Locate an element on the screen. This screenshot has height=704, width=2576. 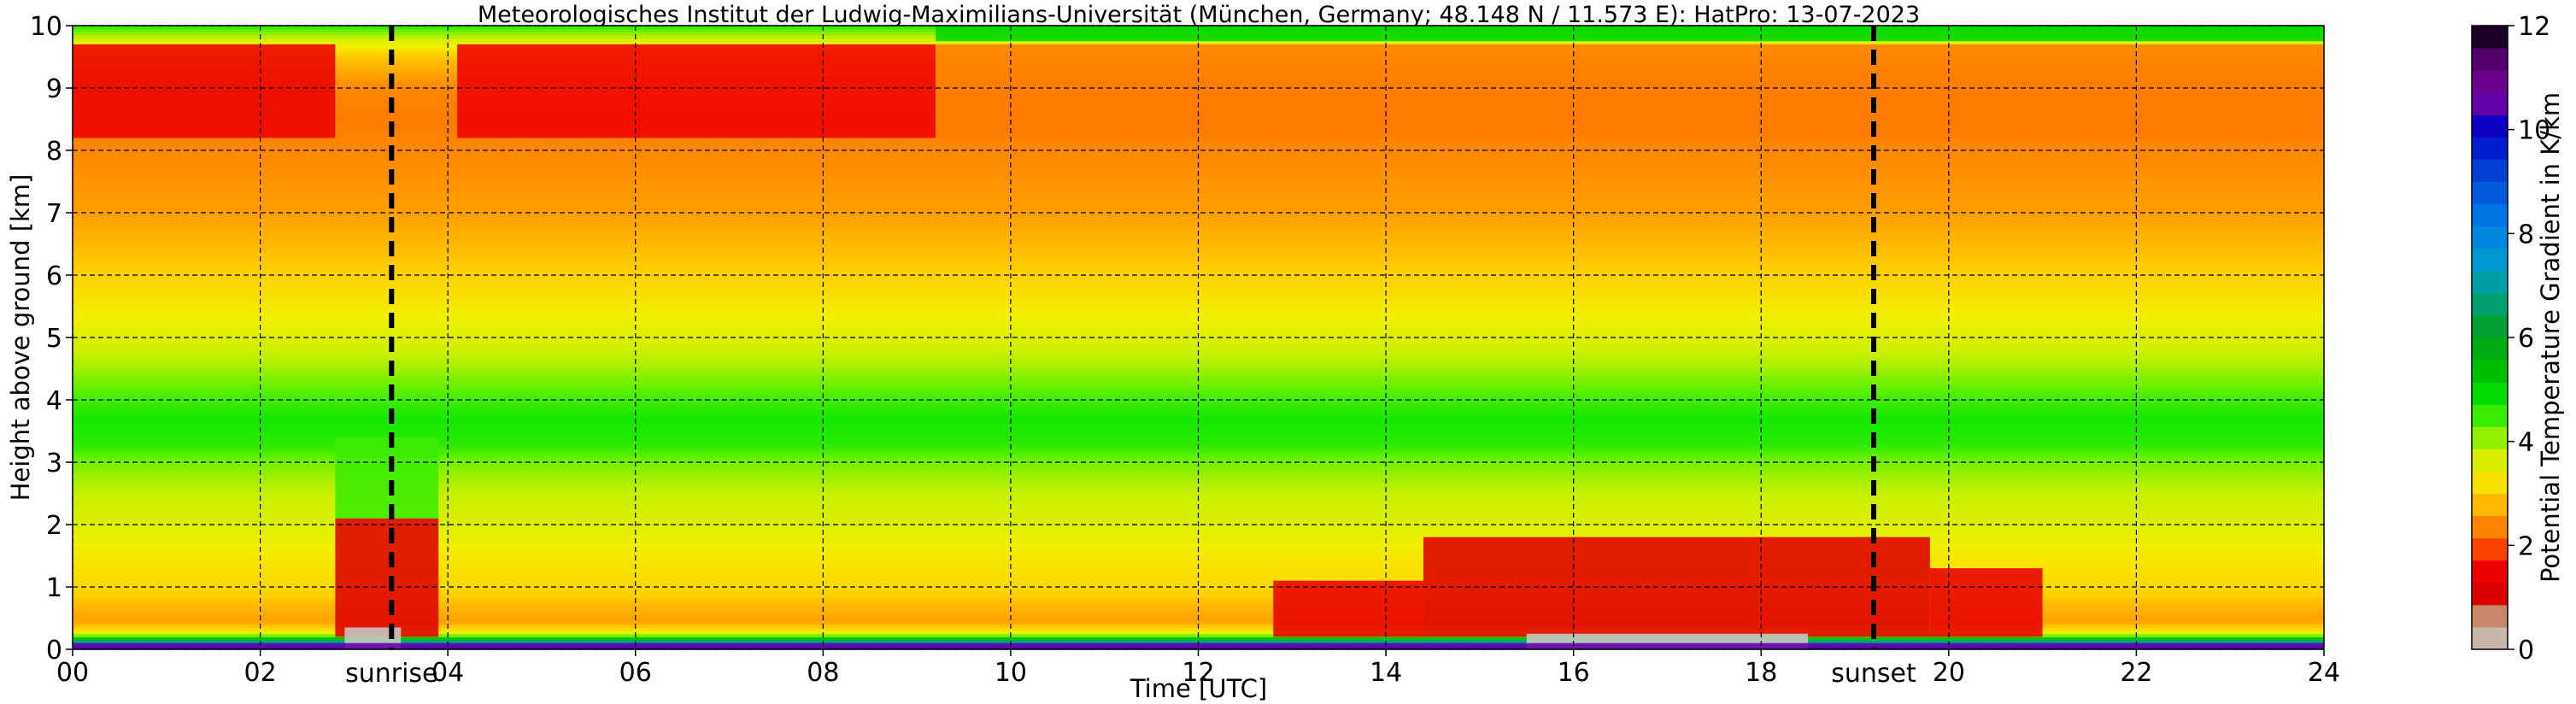
colorbar-tick-label: 4 is located at coordinates (2526, 443).